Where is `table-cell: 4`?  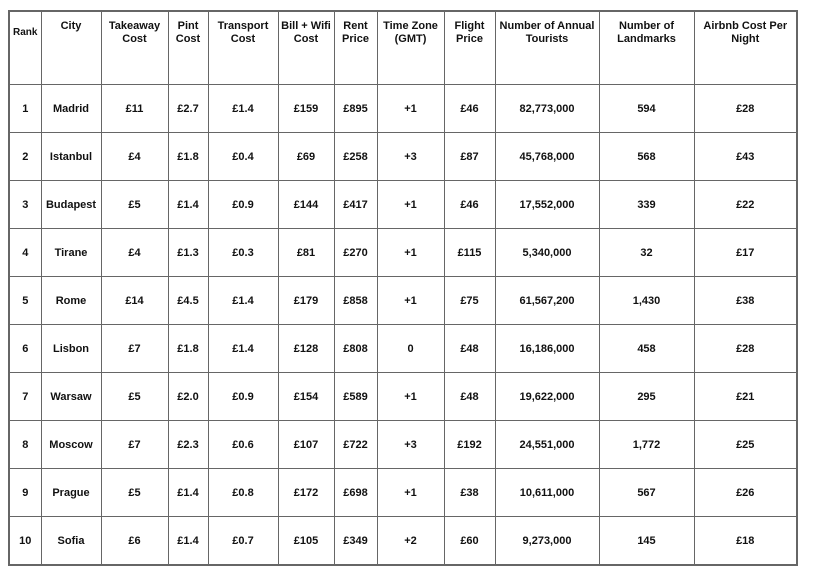
table-cell: 4 is located at coordinates (25, 252).